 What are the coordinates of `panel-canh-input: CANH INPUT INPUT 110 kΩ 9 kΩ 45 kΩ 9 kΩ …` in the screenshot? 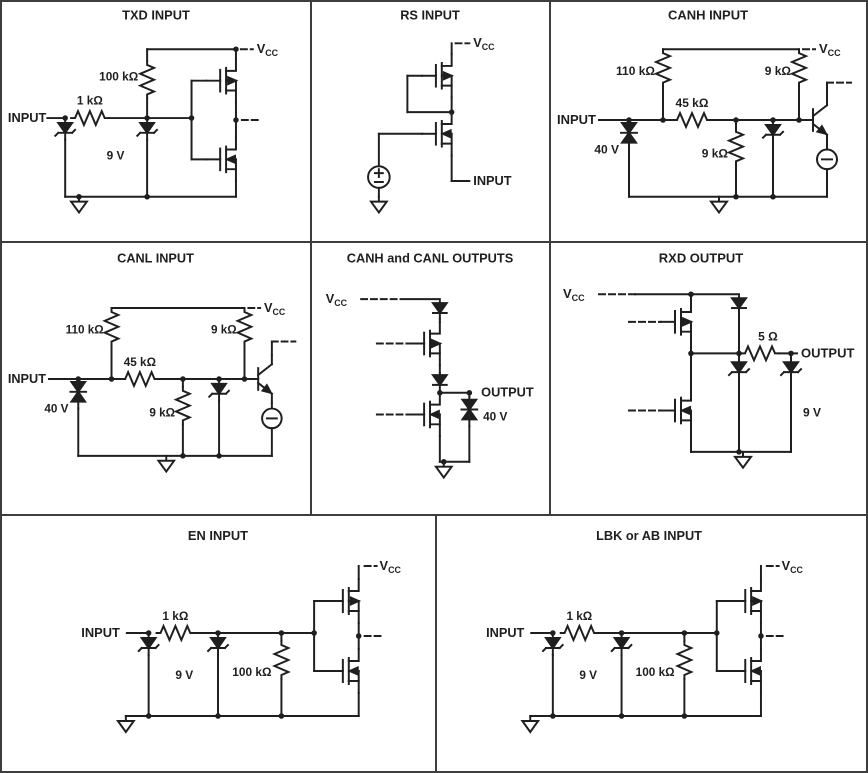 It's located at (708, 121).